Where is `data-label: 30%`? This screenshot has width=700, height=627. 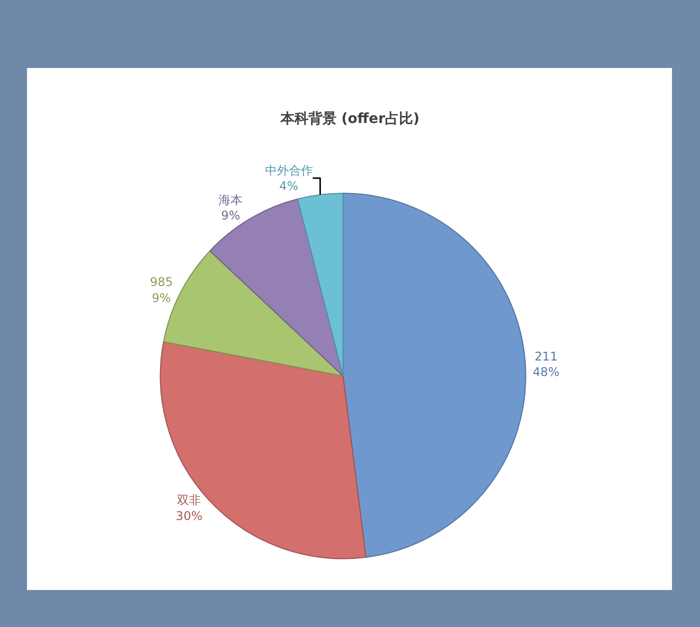
data-label: 30% is located at coordinates (189, 515).